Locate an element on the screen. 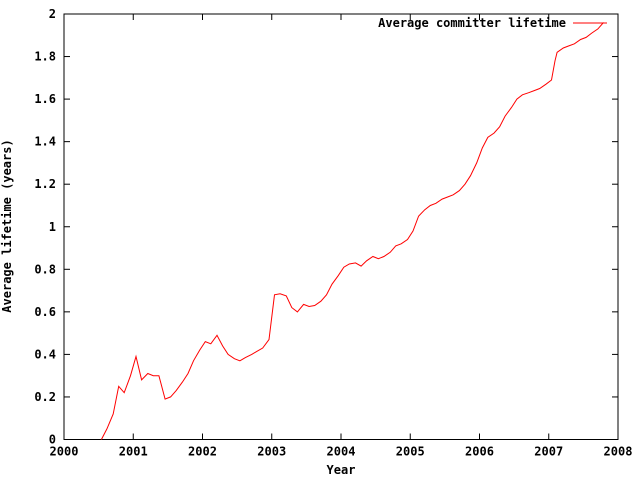 This screenshot has width=640, height=480. x-tick-label: 2004 is located at coordinates (341, 452).